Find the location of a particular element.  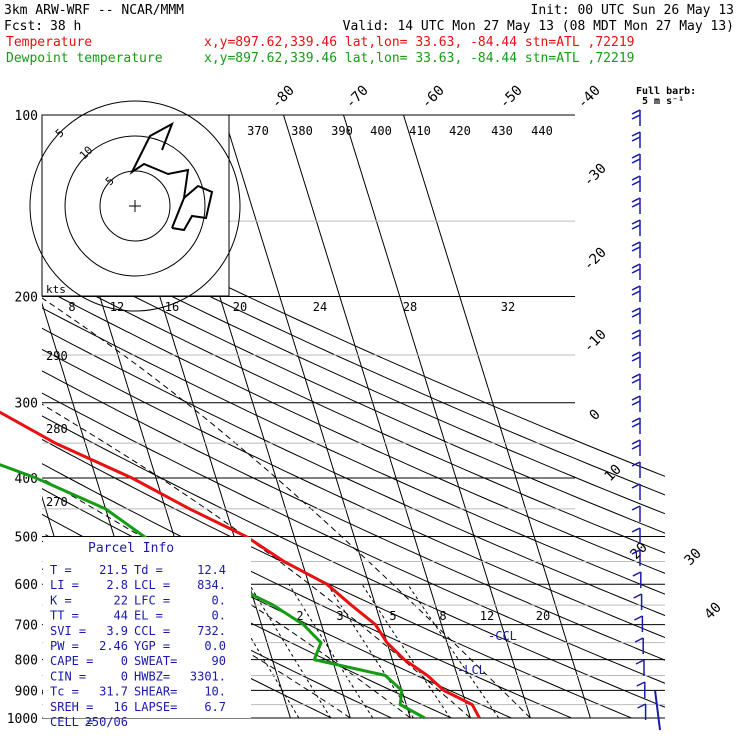

parcel-info-key: SVI = is located at coordinates (68, 631).